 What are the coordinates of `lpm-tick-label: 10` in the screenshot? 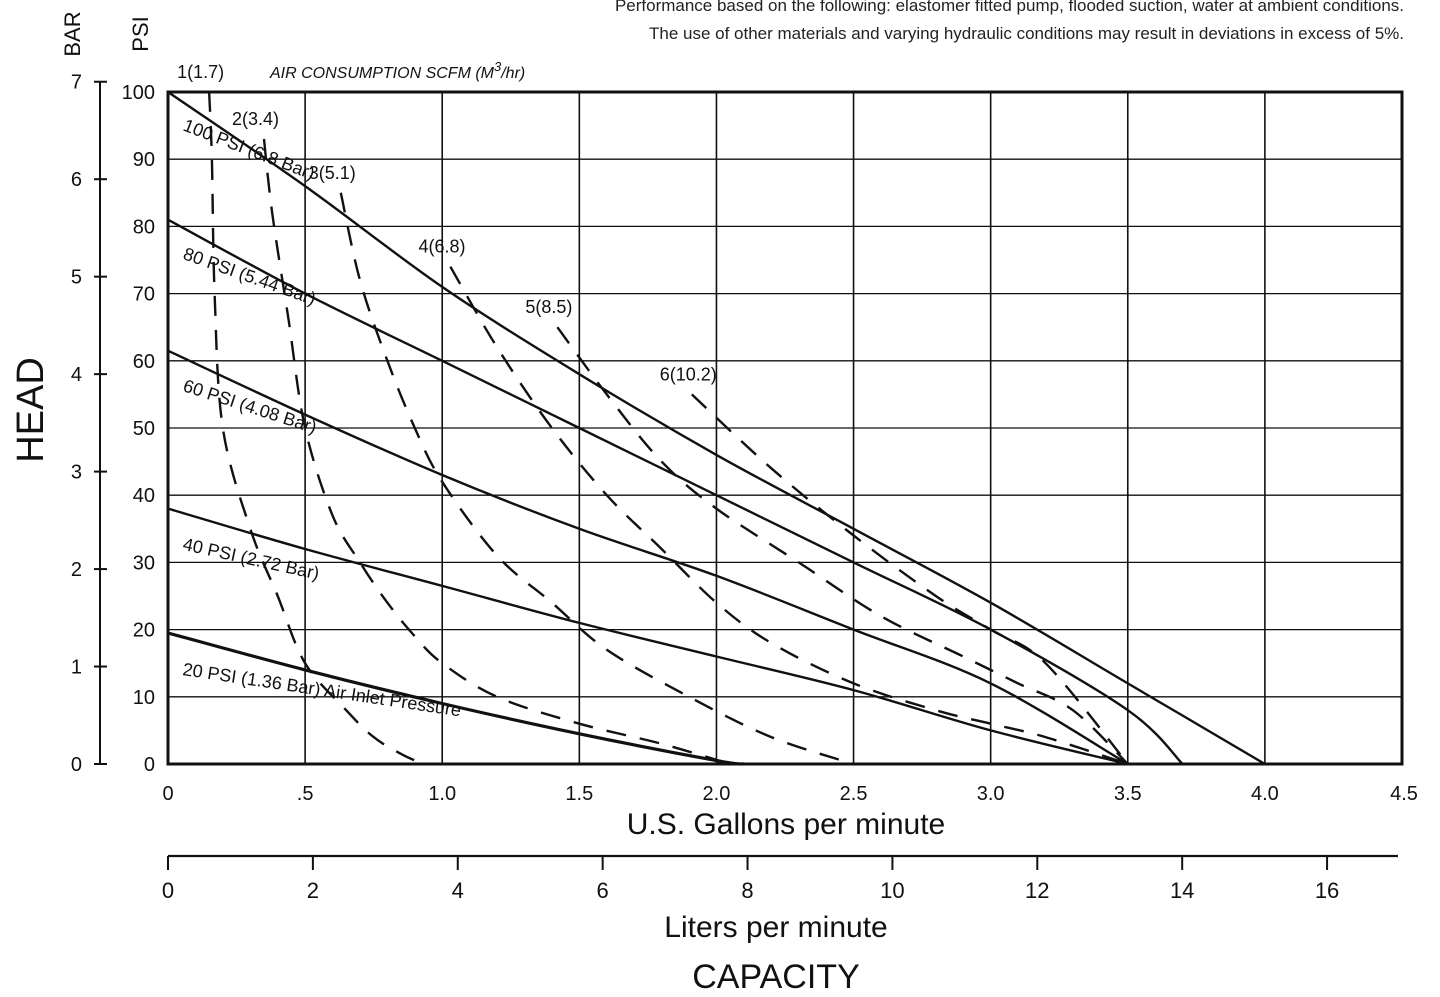 It's located at (892, 890).